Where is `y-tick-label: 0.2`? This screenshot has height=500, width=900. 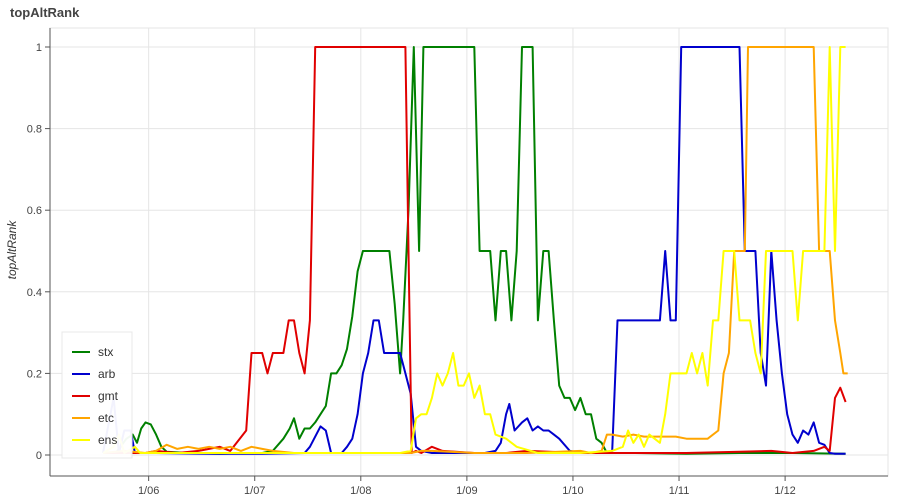 y-tick-label: 0.2 is located at coordinates (34, 374).